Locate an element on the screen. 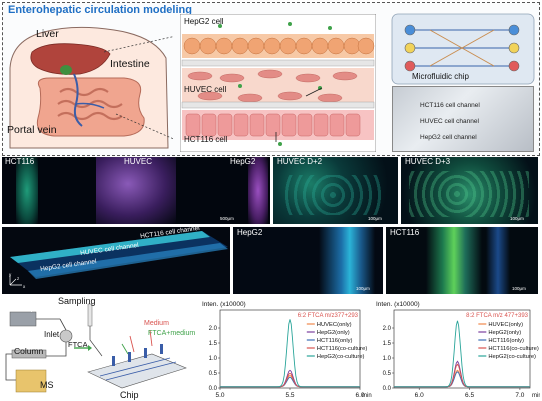  micrograph-hepg2 is located at coordinates (308, 260).